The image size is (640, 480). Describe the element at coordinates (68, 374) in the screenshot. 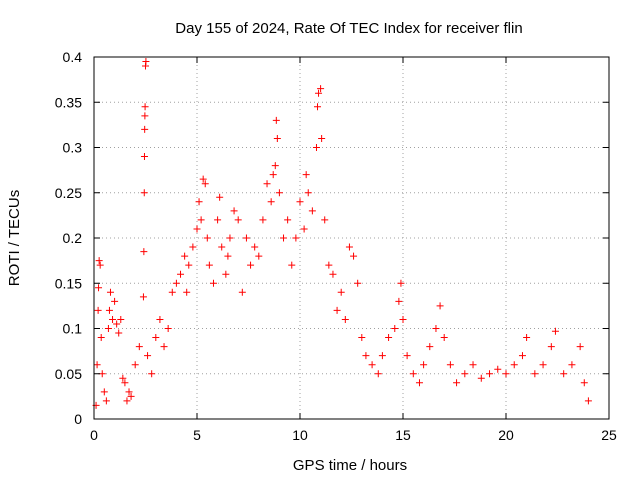

I see `y-tick-label: 0.05` at that location.